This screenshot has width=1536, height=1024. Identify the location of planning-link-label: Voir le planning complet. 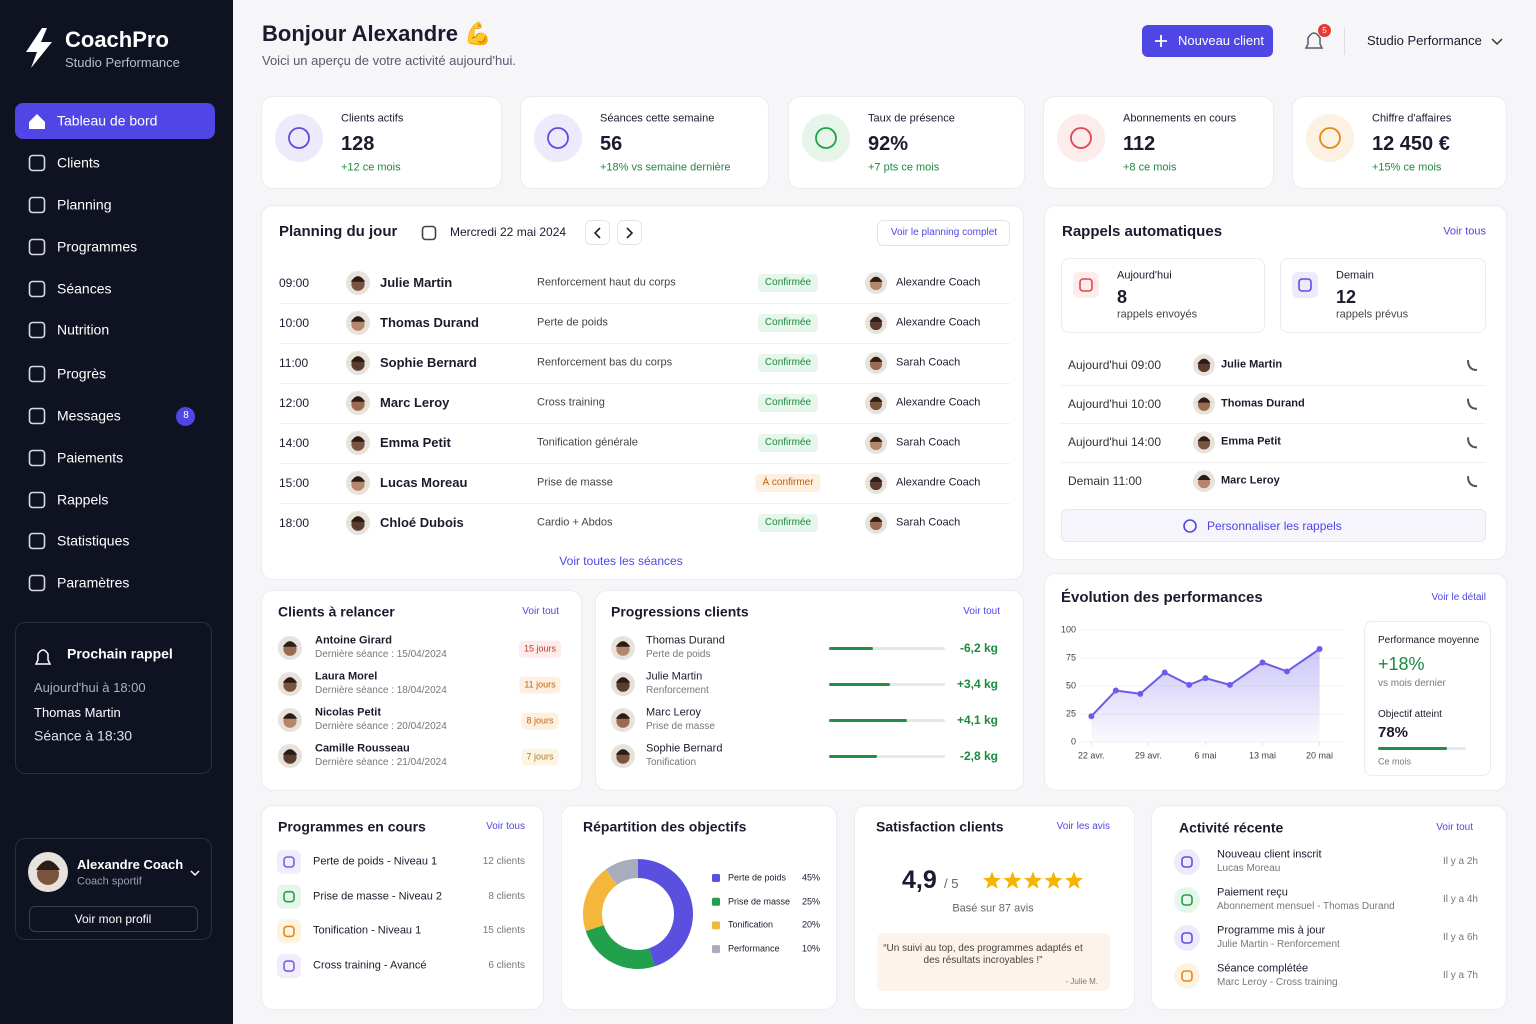
(944, 232).